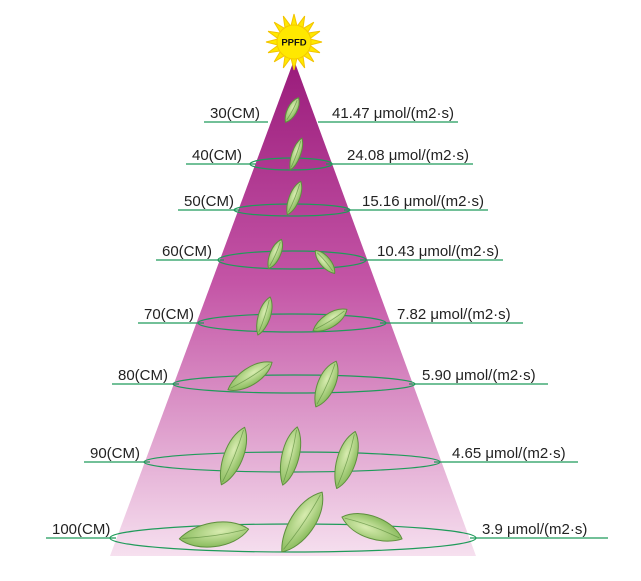  What do you see at coordinates (329, 159) in the screenshot?
I see `distance-level-2: 40(CM) 24.08 μmol/(m2·s)` at bounding box center [329, 159].